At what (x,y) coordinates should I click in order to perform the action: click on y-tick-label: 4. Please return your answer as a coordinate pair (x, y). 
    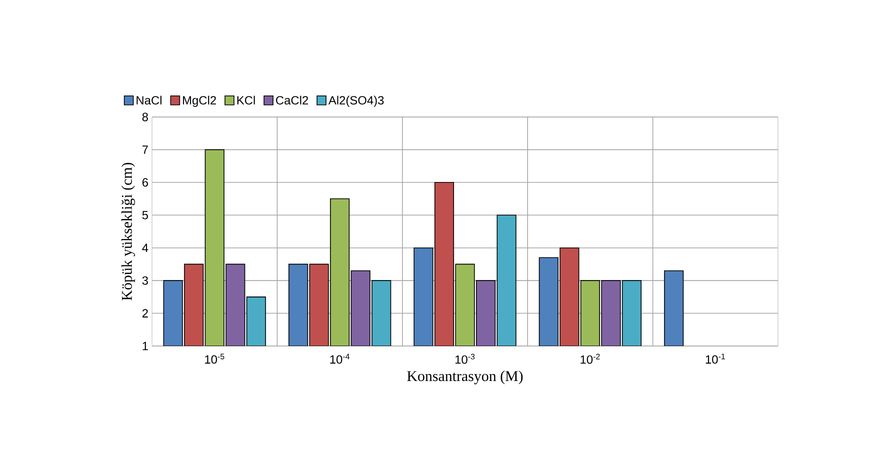
    Looking at the image, I should click on (145, 248).